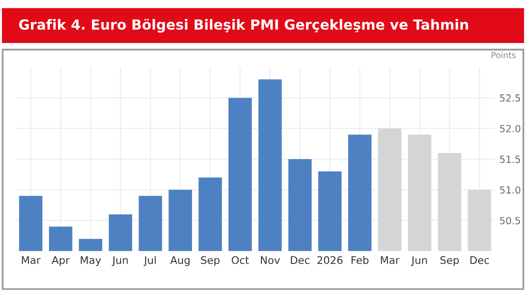 Image resolution: width=526 pixels, height=292 pixels. What do you see at coordinates (510, 159) in the screenshot?
I see `y-tick-label: 51.5` at bounding box center [510, 159].